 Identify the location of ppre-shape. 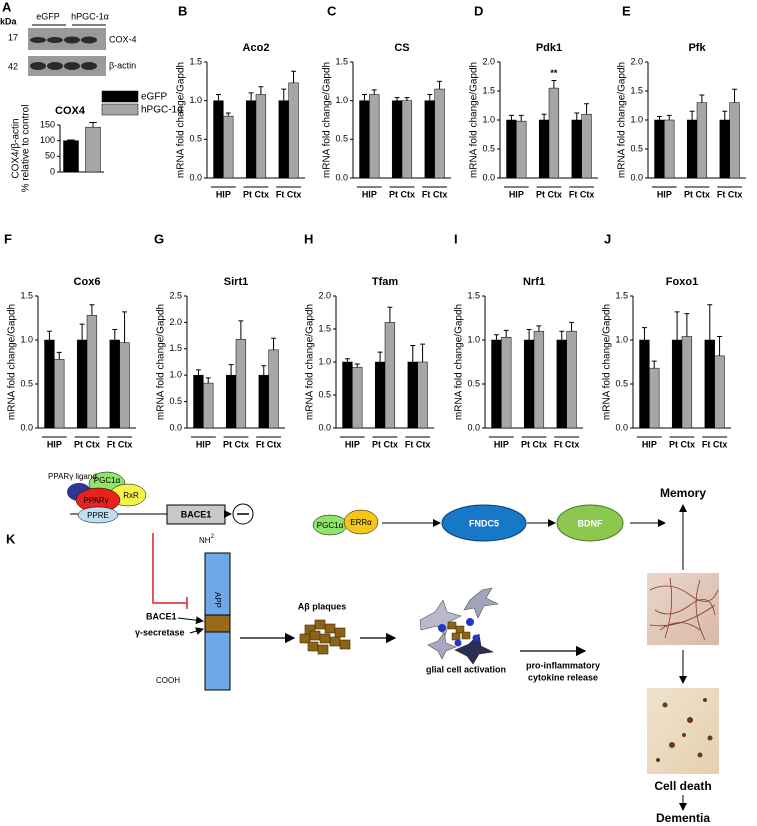
(98, 515).